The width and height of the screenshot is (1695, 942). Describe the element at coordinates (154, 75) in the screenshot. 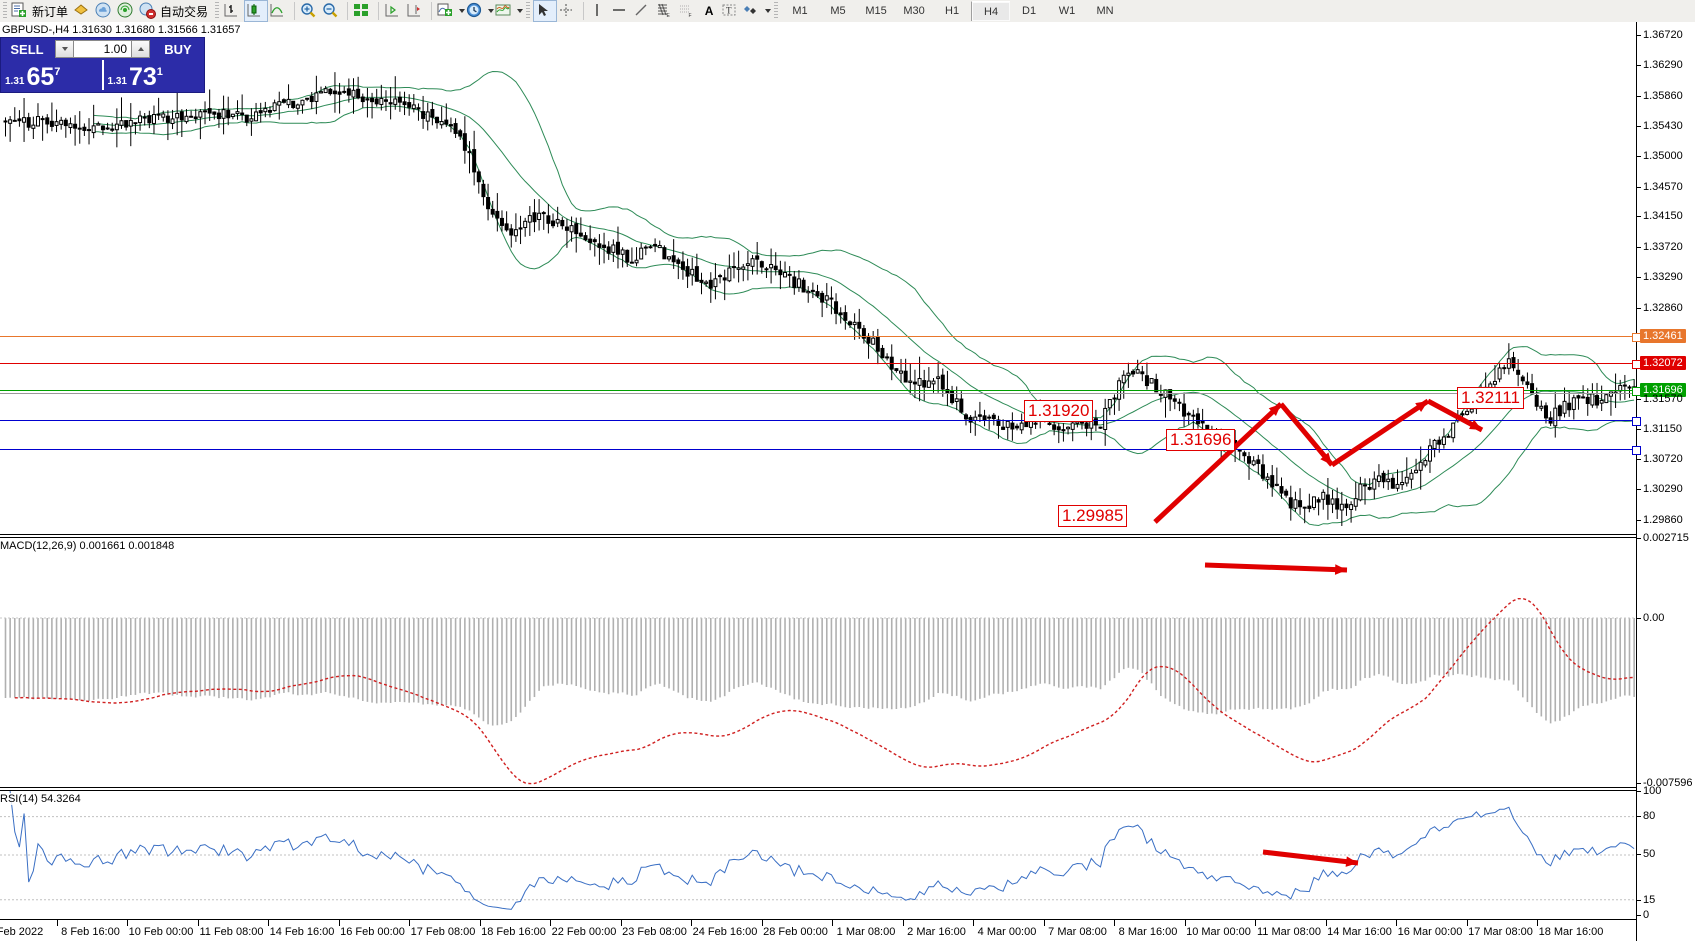

I see `buy-price: 1.31 73 1` at that location.